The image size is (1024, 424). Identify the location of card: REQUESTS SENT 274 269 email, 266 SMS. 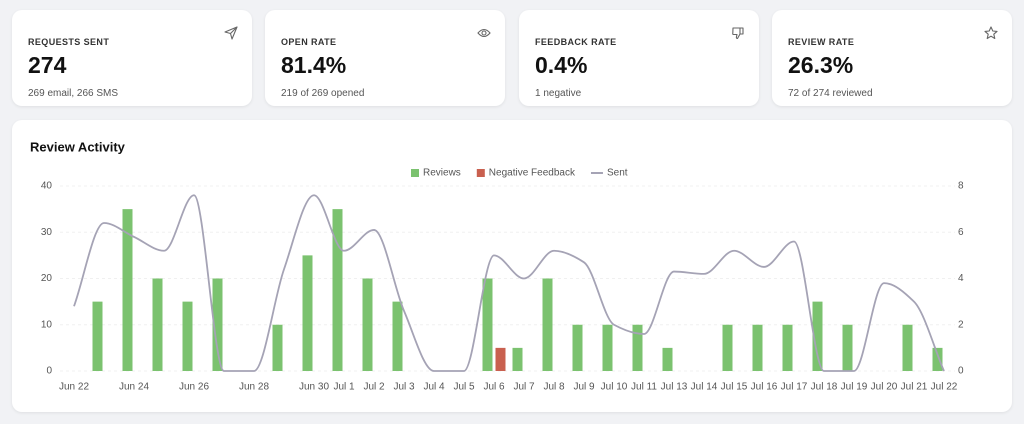
(132, 58).